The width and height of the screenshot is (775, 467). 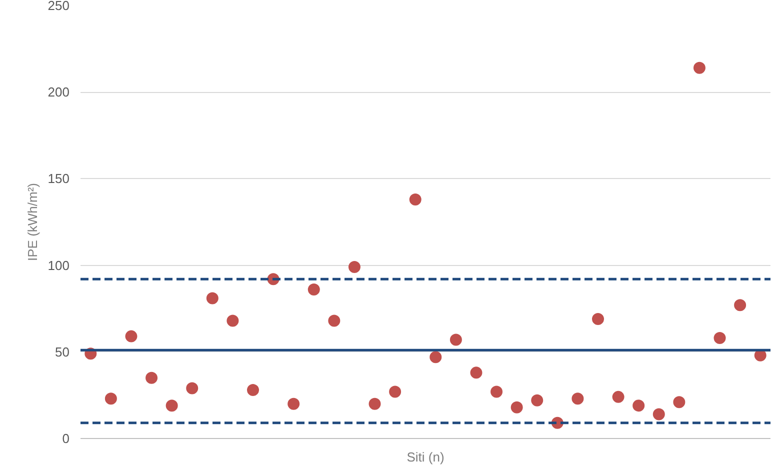 What do you see at coordinates (59, 6) in the screenshot?
I see `y-tick-label: 250` at bounding box center [59, 6].